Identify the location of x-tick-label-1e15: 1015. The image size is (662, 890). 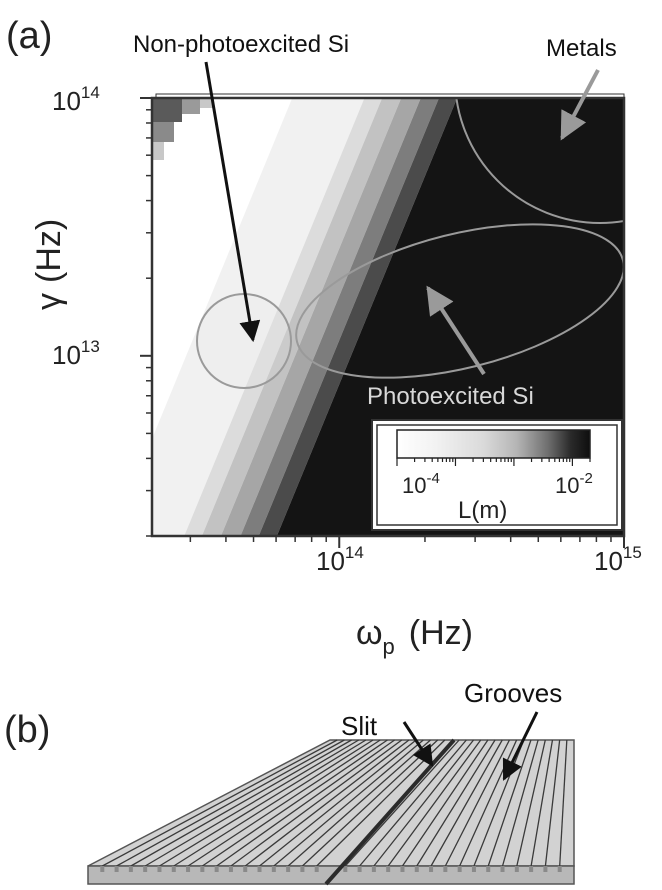
(618, 559).